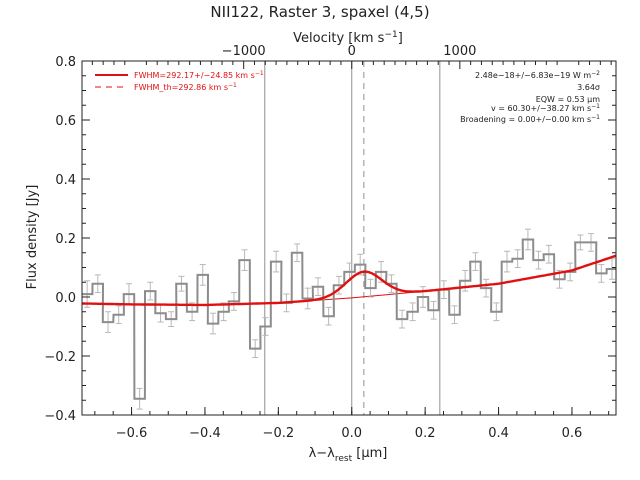 This screenshot has width=640, height=480. Describe the element at coordinates (65, 62) in the screenshot. I see `y-tick-label: 0.8` at that location.